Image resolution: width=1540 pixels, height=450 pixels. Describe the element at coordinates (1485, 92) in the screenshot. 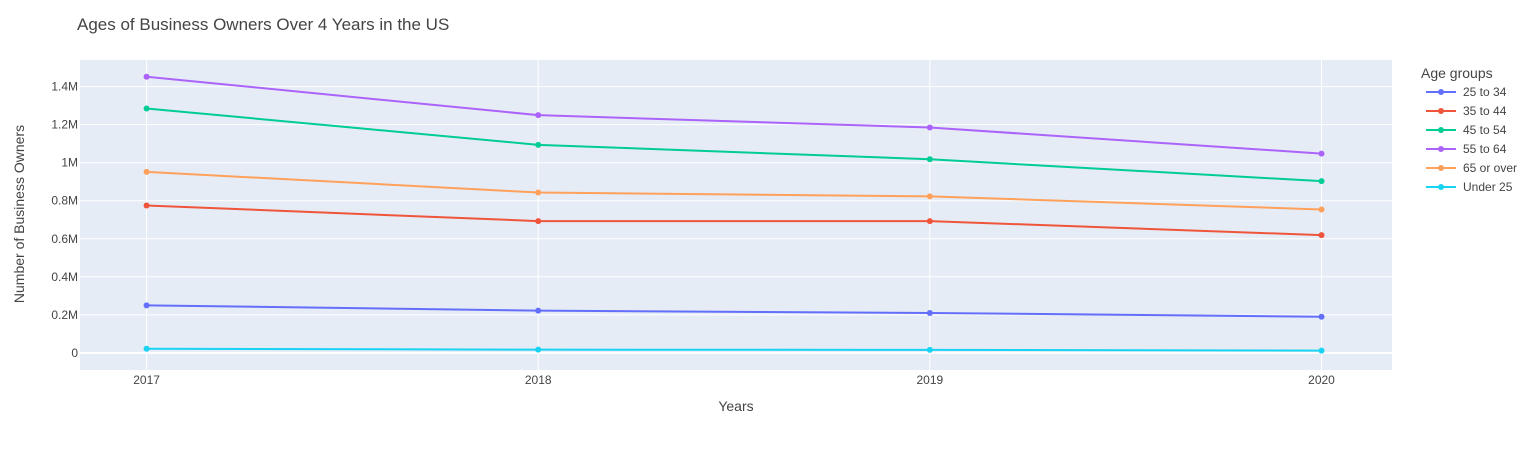

I see `legend-label: 25 to 34` at that location.